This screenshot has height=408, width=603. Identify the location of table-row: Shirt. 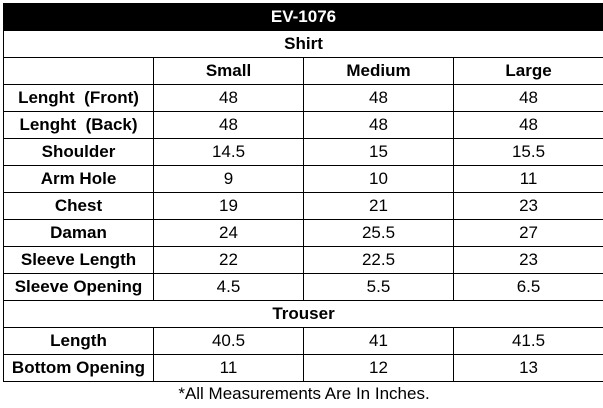
(302, 44).